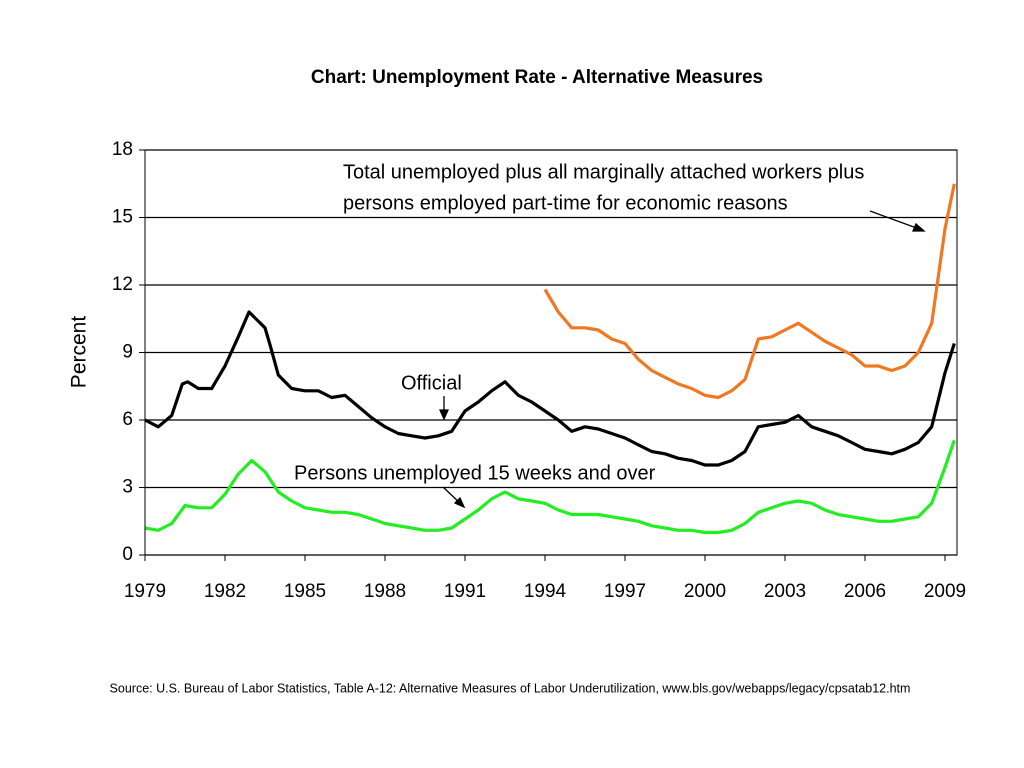 The height and width of the screenshot is (768, 1024). Describe the element at coordinates (225, 591) in the screenshot. I see `x-tick-label: 1982` at that location.